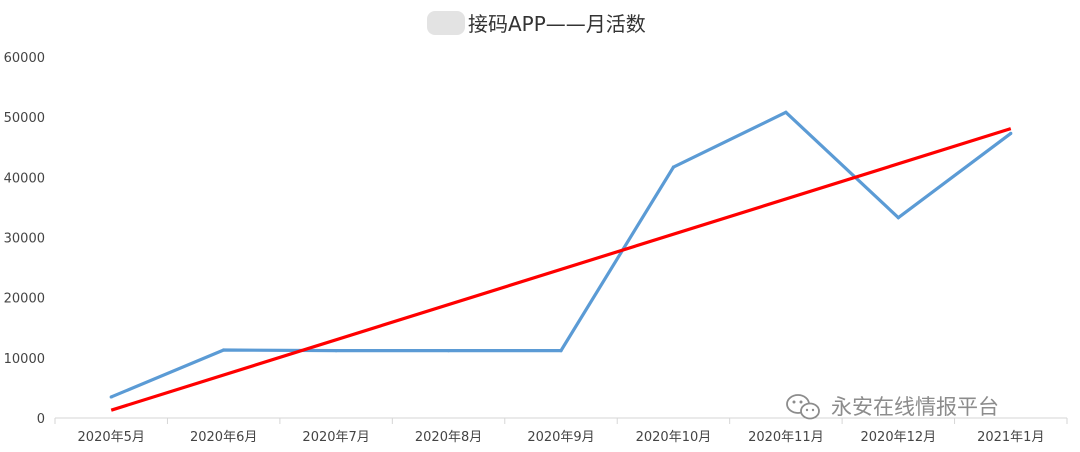 This screenshot has width=1080, height=452. I want to click on x-tick-label: 2020年10月, so click(674, 437).